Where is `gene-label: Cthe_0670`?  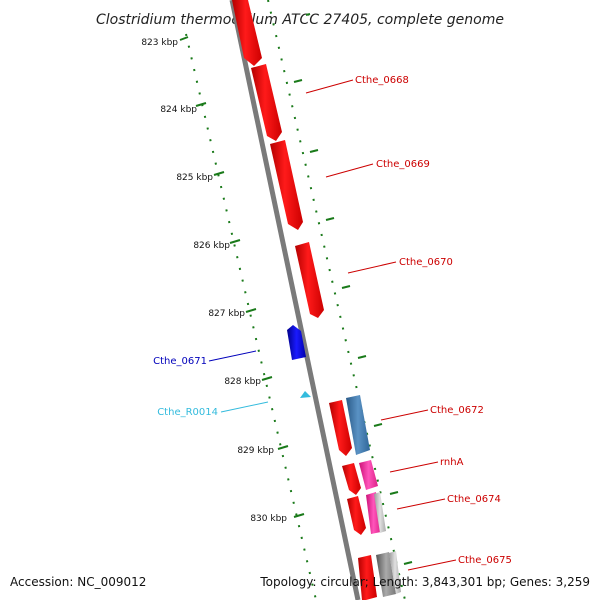
gene-label: Cthe_0670 is located at coordinates (426, 262).